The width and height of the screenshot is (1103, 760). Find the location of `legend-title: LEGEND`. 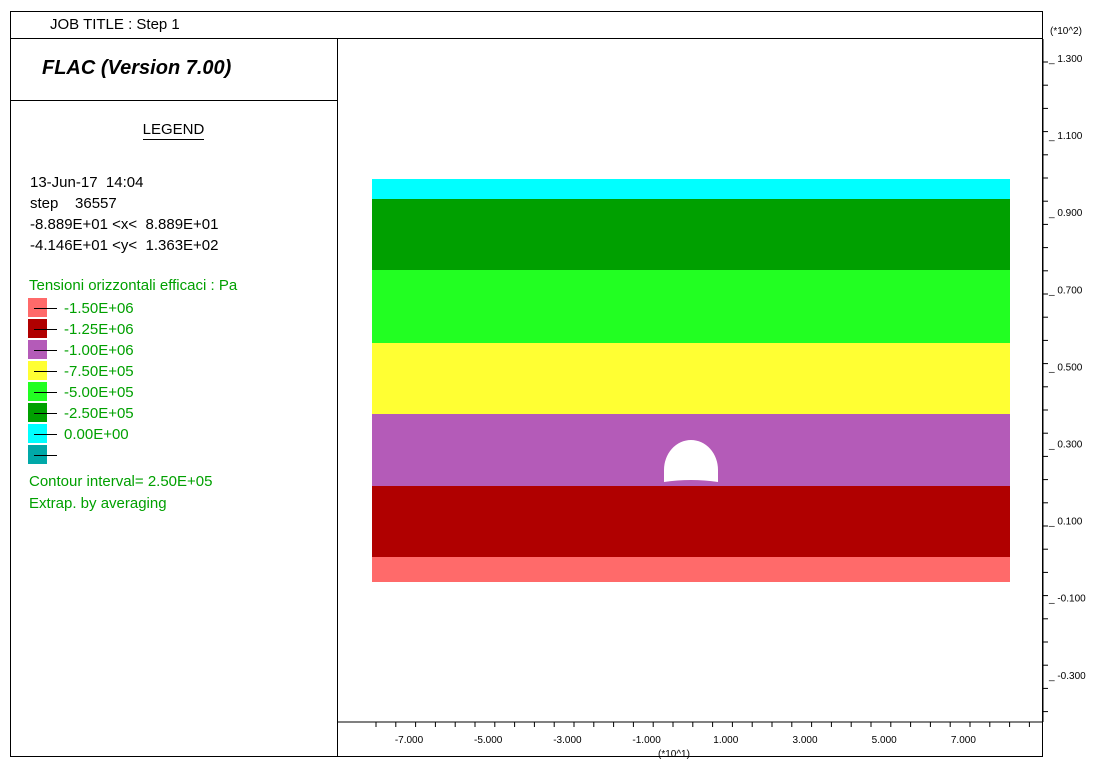

legend-title: LEGEND is located at coordinates (173, 130).